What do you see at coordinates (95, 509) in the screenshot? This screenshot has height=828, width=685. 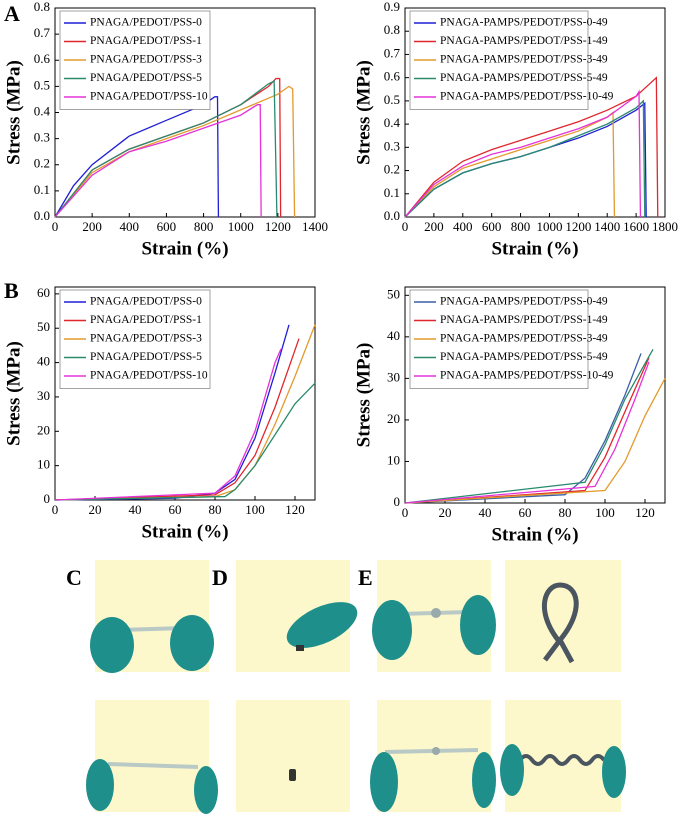 I see `x-tick-label: 20` at bounding box center [95, 509].